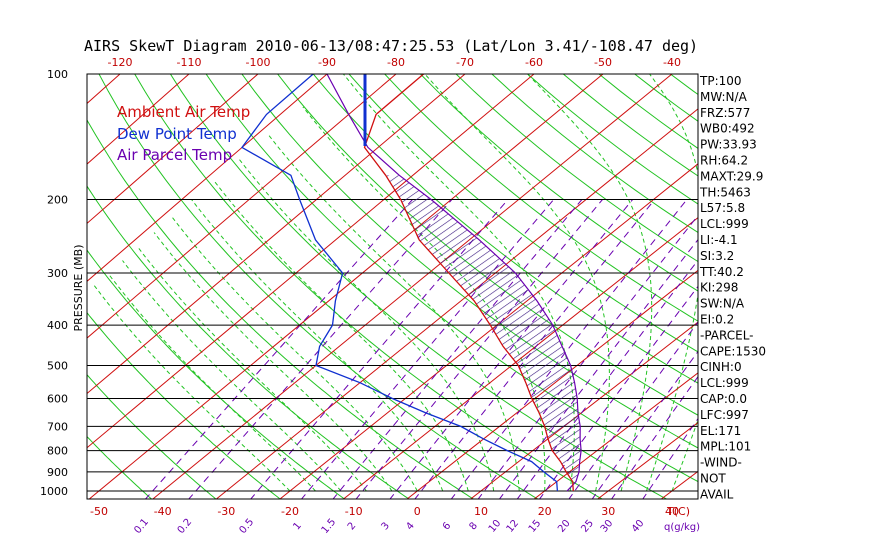 The height and width of the screenshot is (560, 870). Describe the element at coordinates (721, 367) in the screenshot. I see `index-item: CINH:0` at that location.